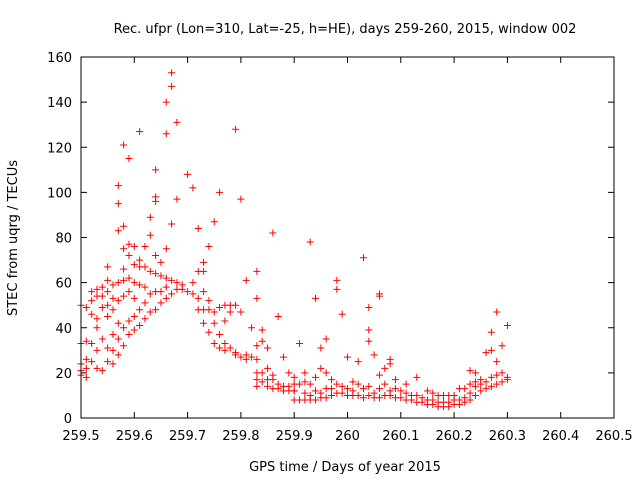 The image size is (640, 480). I want to click on y-axis-label: STEC from uqrg / TECUs, so click(13, 238).